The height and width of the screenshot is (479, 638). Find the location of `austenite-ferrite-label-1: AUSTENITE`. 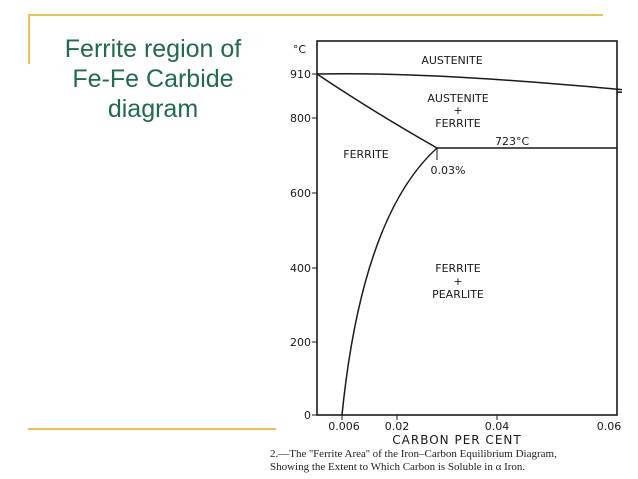

austenite-ferrite-label-1: AUSTENITE is located at coordinates (457, 98).